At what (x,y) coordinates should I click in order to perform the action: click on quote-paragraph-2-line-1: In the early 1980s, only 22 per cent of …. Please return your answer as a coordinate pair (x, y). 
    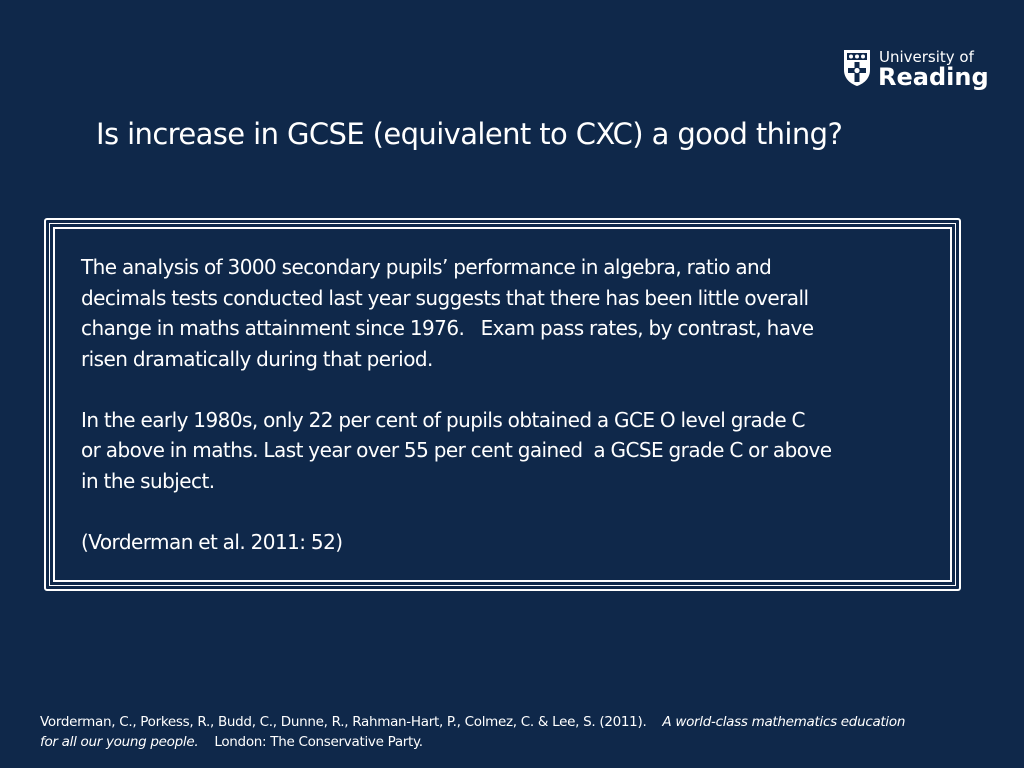
    Looking at the image, I should click on (443, 419).